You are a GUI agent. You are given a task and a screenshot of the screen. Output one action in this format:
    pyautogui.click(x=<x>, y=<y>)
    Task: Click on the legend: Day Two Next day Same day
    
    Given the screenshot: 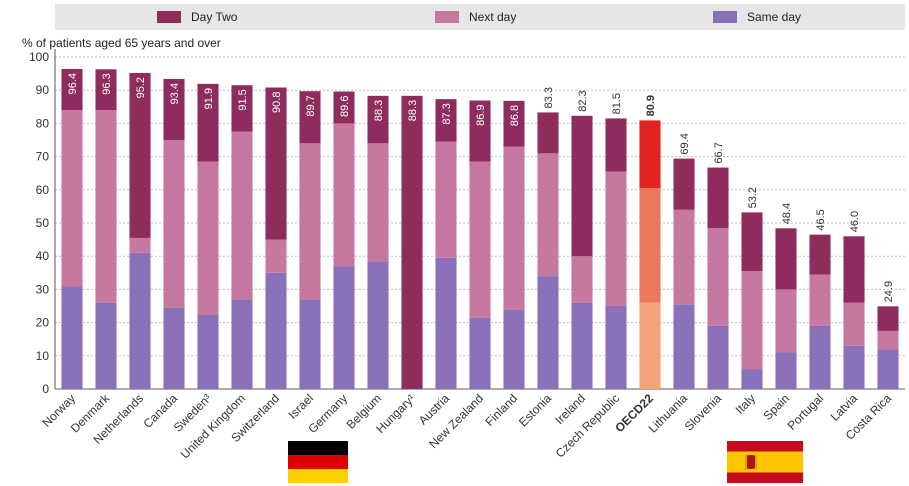 What is the action you would take?
    pyautogui.click(x=480, y=17)
    